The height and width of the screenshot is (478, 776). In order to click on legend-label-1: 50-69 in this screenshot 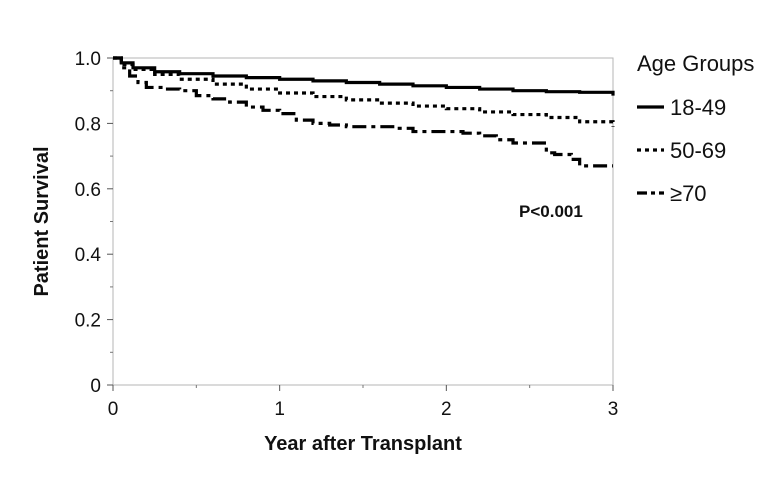, I will do `click(698, 150)`.